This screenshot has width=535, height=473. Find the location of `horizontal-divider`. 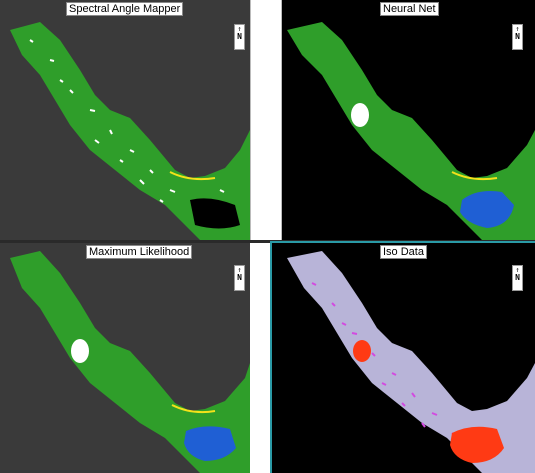

horizontal-divider is located at coordinates (267, 241).